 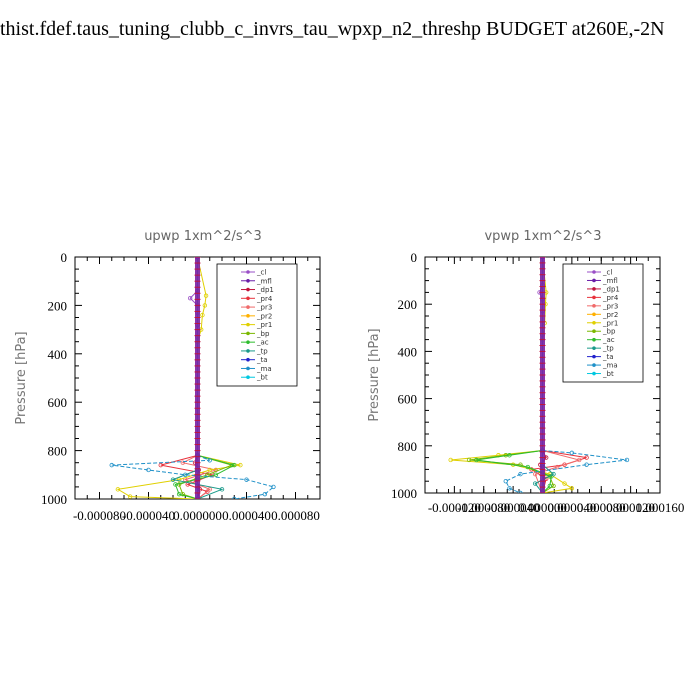 I want to click on series-line-bp, so click(x=512, y=471).